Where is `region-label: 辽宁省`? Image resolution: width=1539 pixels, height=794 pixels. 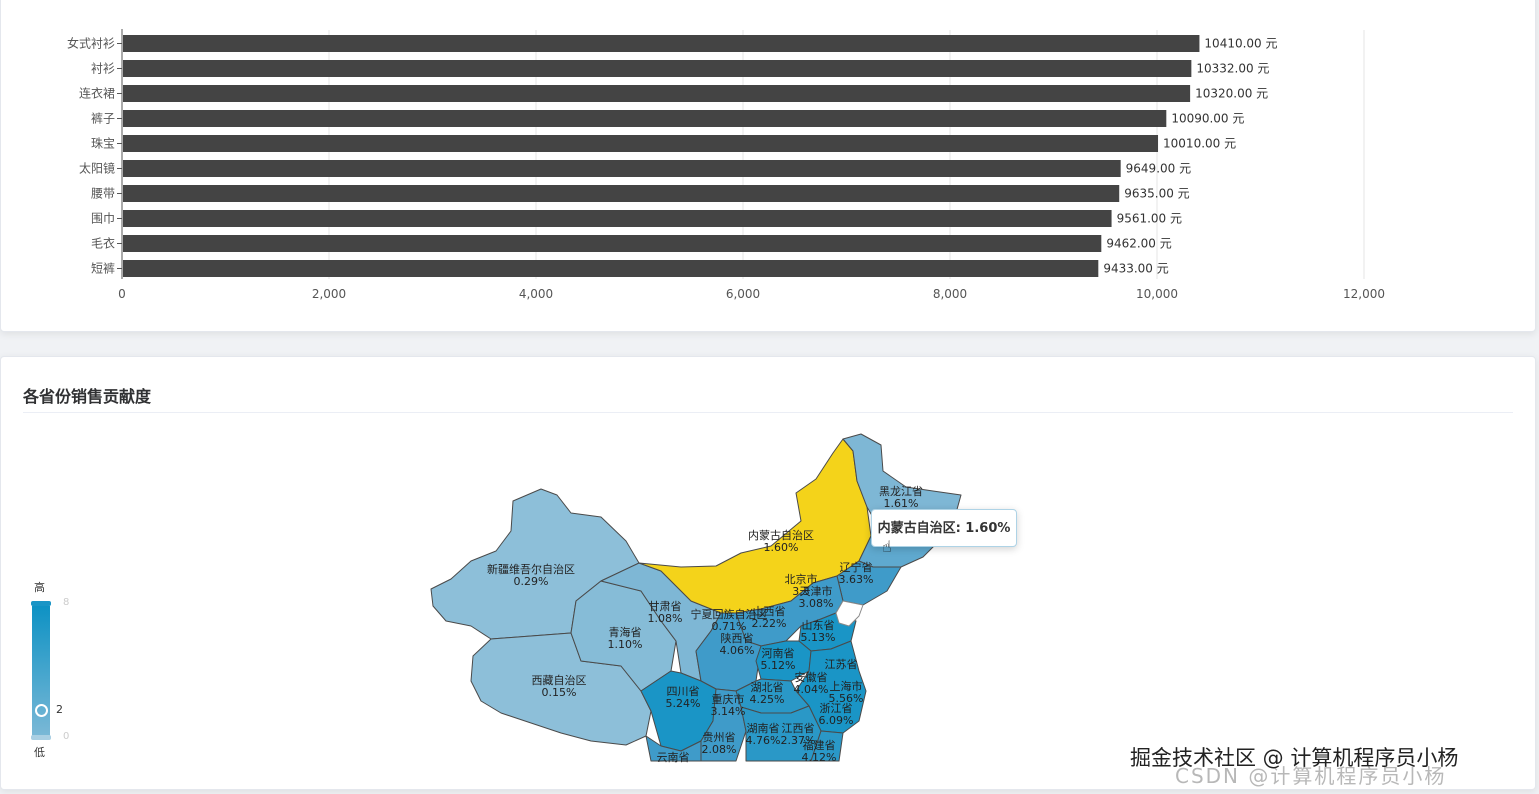 region-label: 辽宁省 is located at coordinates (856, 567).